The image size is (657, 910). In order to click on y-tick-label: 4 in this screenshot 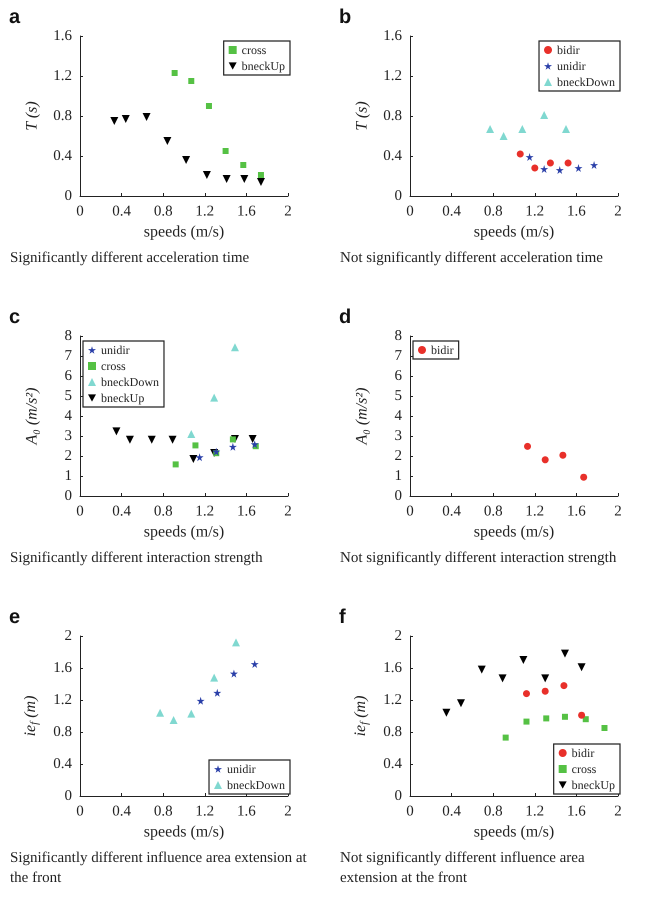, I will do `click(398, 416)`.